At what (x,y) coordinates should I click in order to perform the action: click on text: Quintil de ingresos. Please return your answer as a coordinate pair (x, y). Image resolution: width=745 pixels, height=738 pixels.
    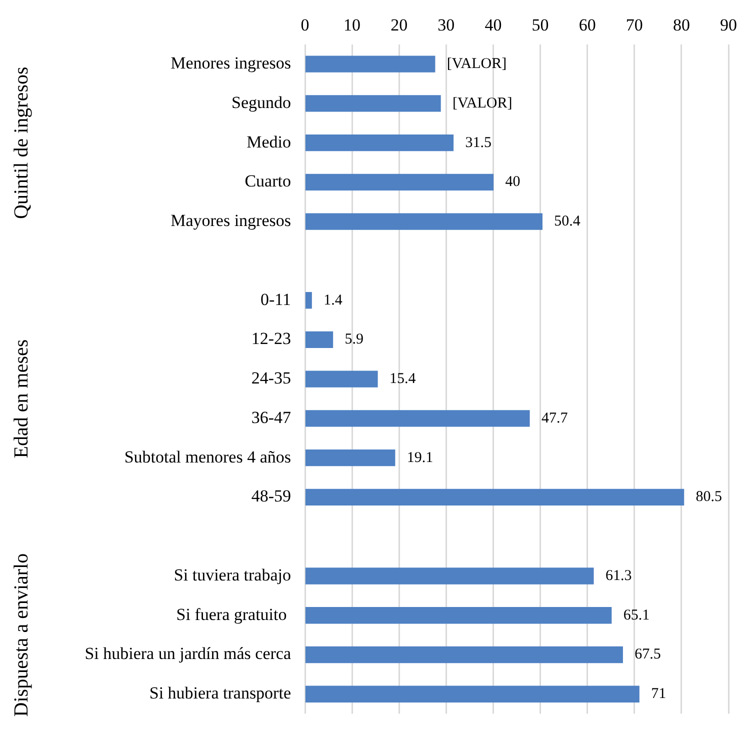
    Looking at the image, I should click on (21, 142).